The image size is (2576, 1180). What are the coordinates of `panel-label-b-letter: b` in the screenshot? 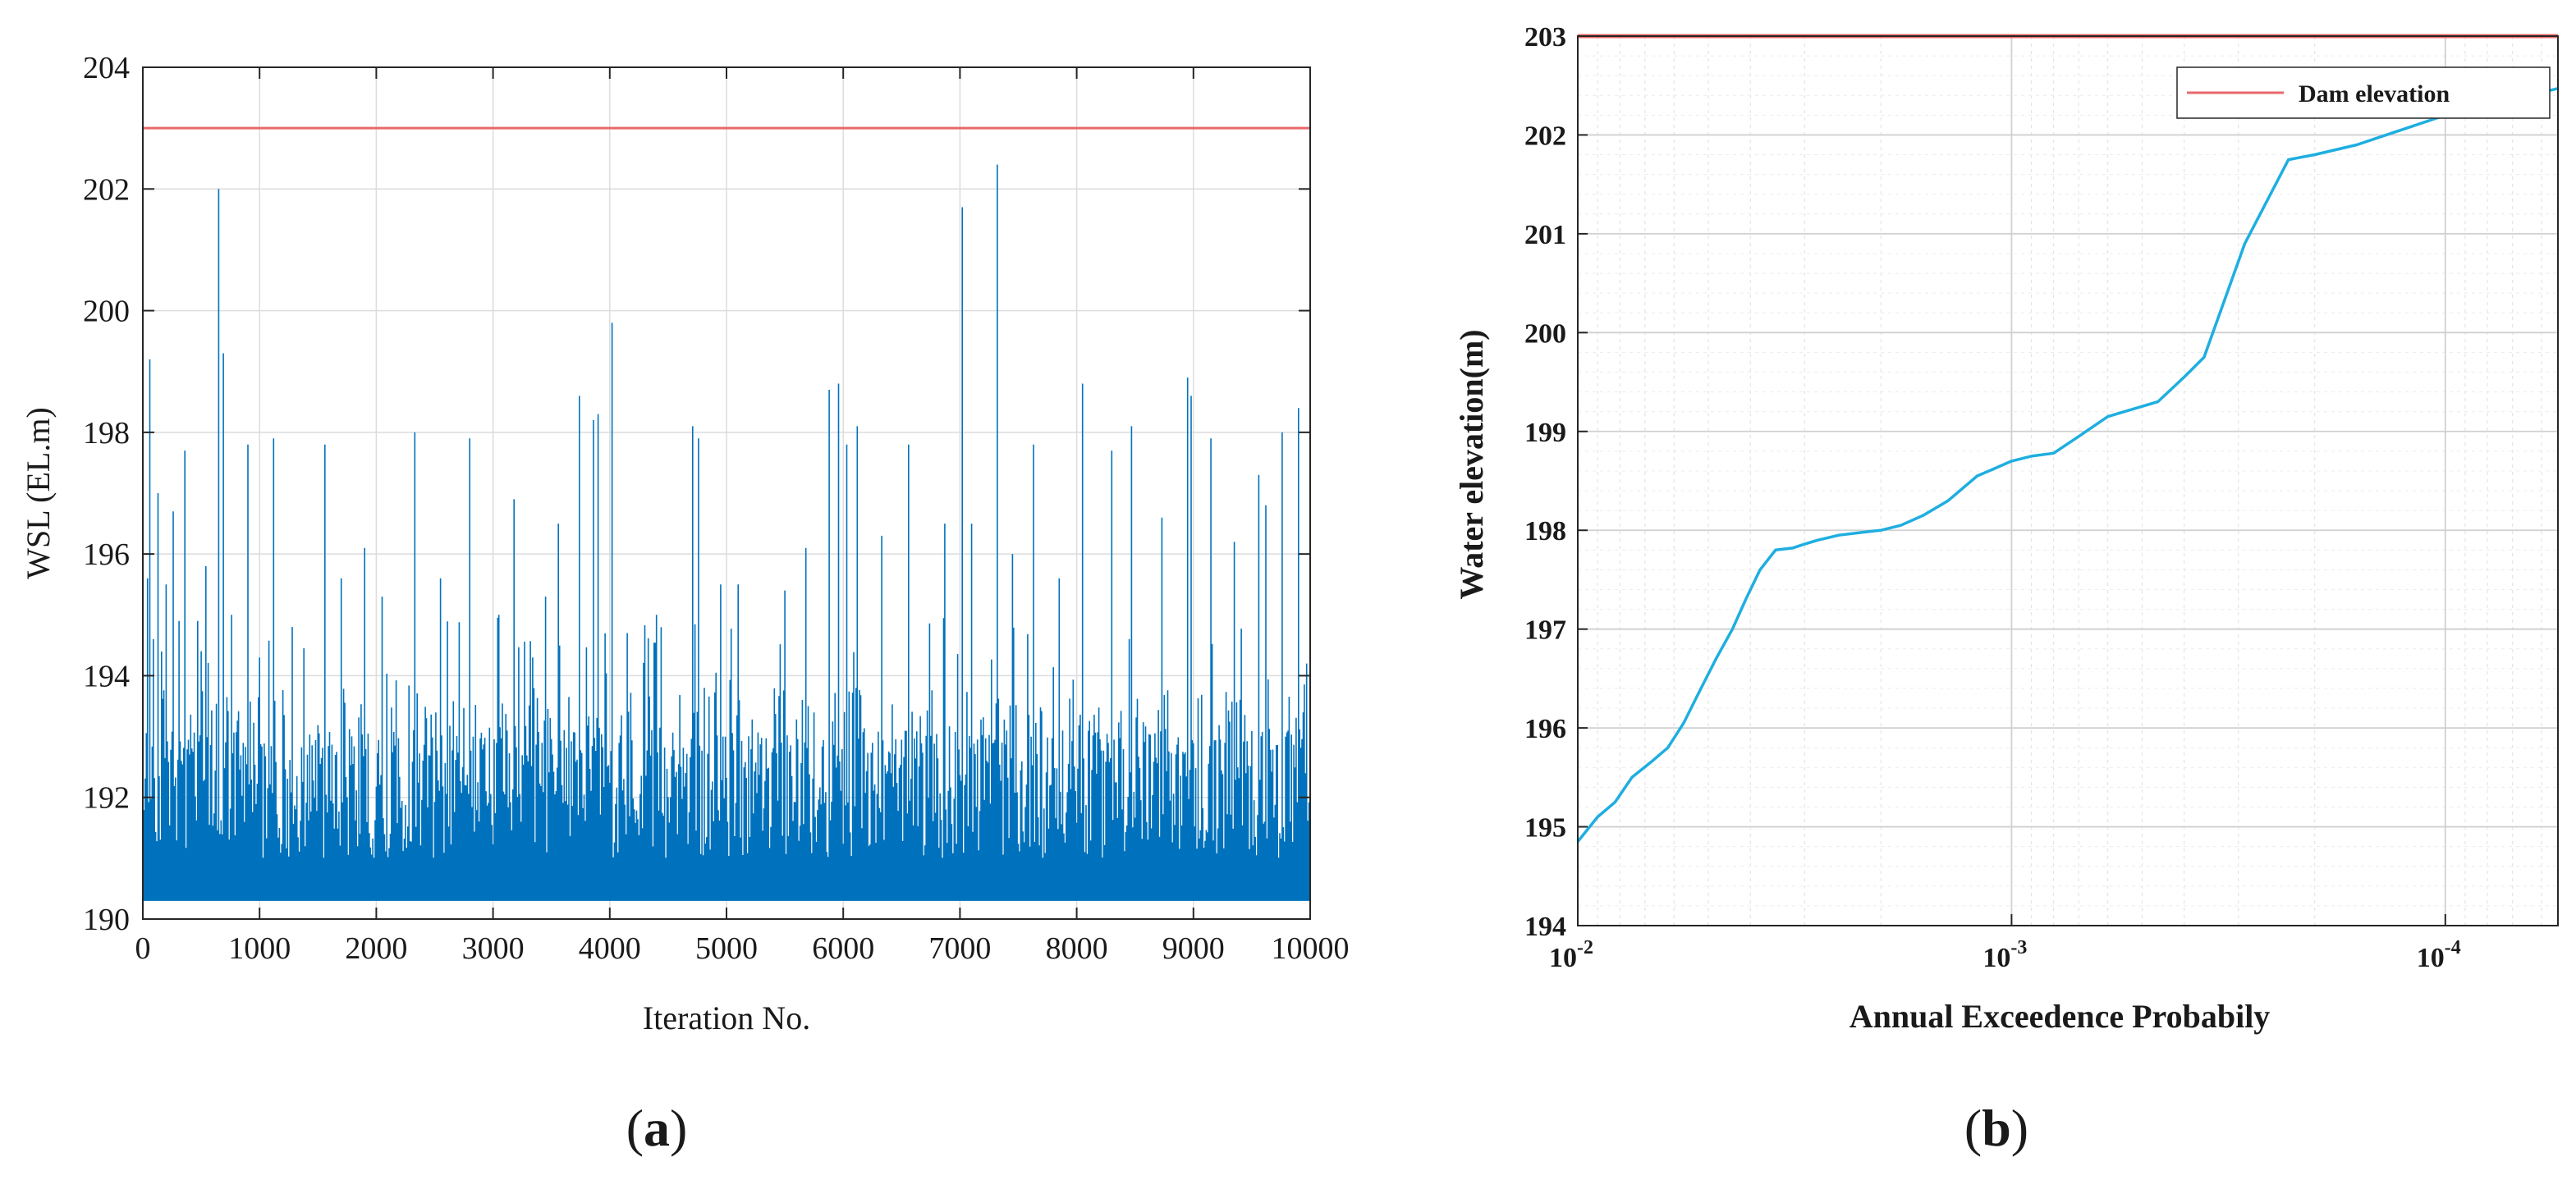 It's located at (1997, 1128).